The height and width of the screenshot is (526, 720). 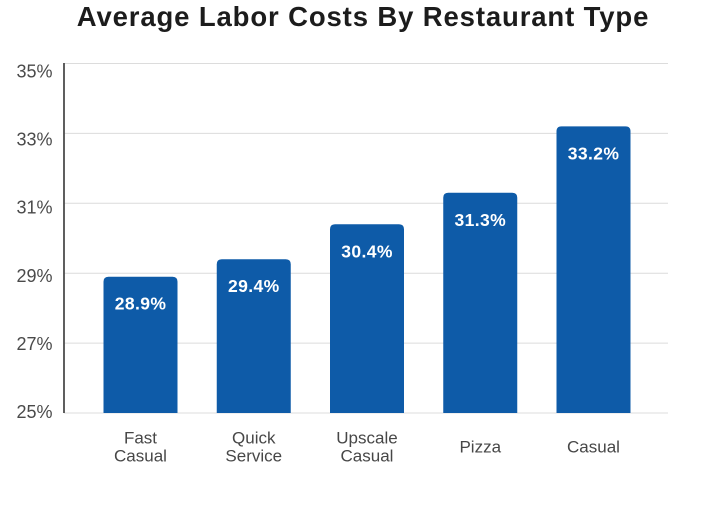 What do you see at coordinates (254, 438) in the screenshot?
I see `svg-text: Quick` at bounding box center [254, 438].